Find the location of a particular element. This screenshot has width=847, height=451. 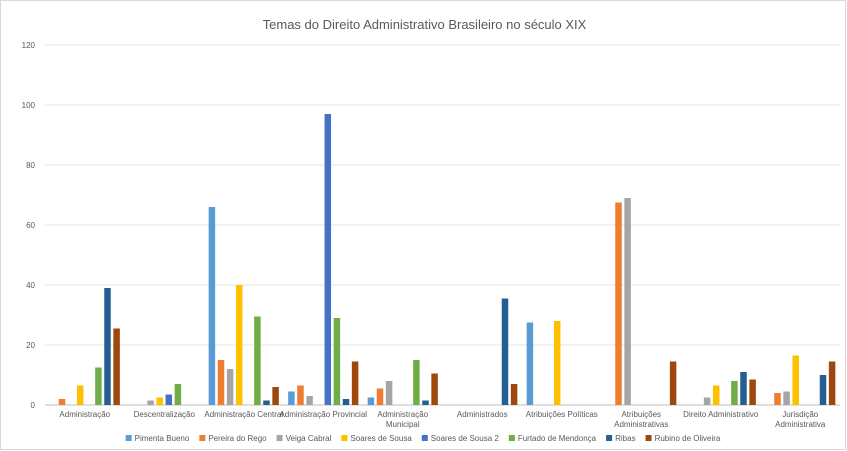

legend-item: Soares de Sousa is located at coordinates (376, 438).